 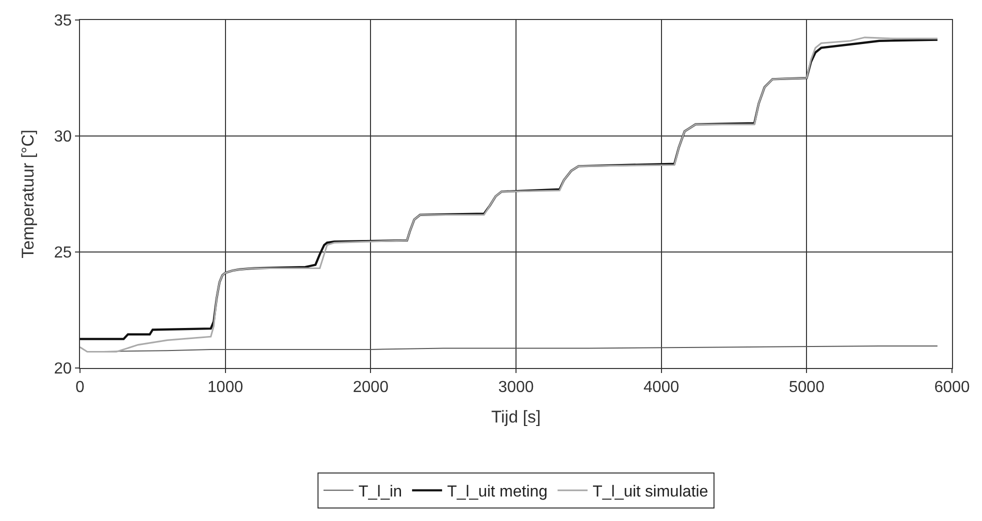 I want to click on x-tick-label: 5000, so click(x=806, y=387).